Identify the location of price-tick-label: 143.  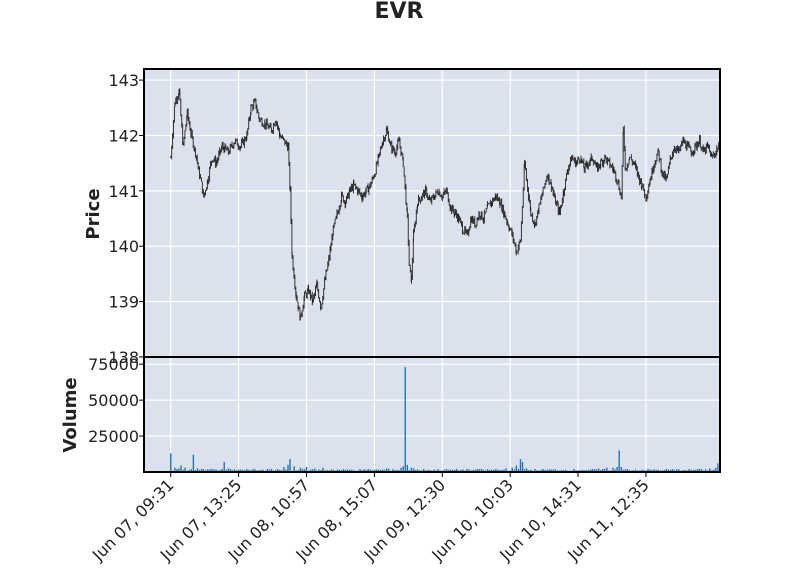
(123, 80).